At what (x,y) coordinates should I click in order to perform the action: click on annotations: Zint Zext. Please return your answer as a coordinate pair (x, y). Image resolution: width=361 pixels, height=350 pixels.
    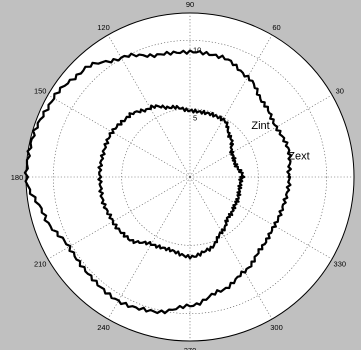
    Looking at the image, I should click on (280, 141).